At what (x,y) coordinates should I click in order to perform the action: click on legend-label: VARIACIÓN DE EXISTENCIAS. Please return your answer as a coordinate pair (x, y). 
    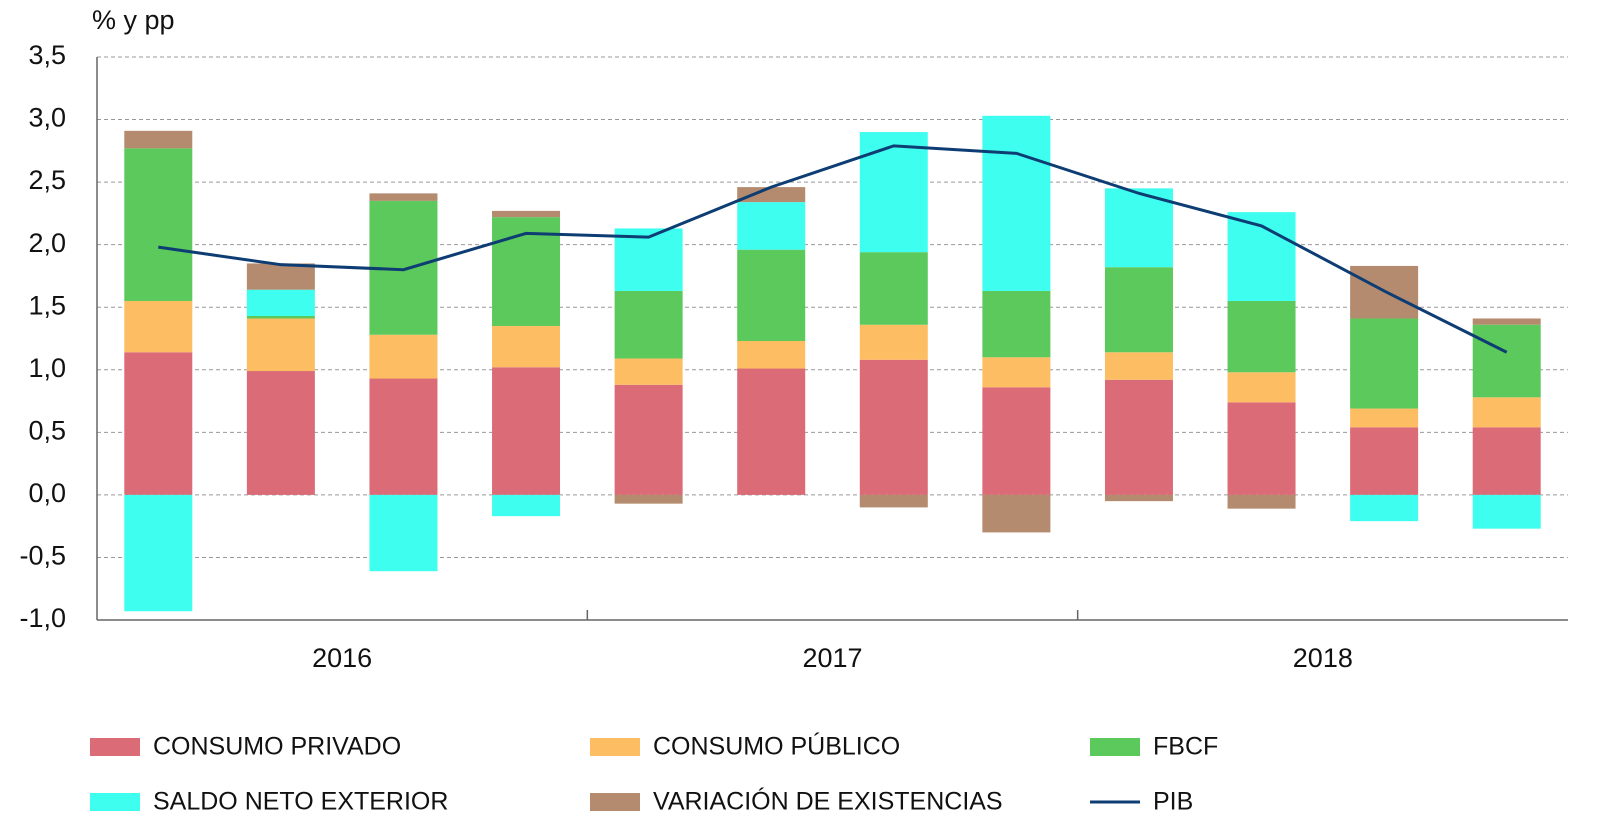
    Looking at the image, I should click on (828, 801).